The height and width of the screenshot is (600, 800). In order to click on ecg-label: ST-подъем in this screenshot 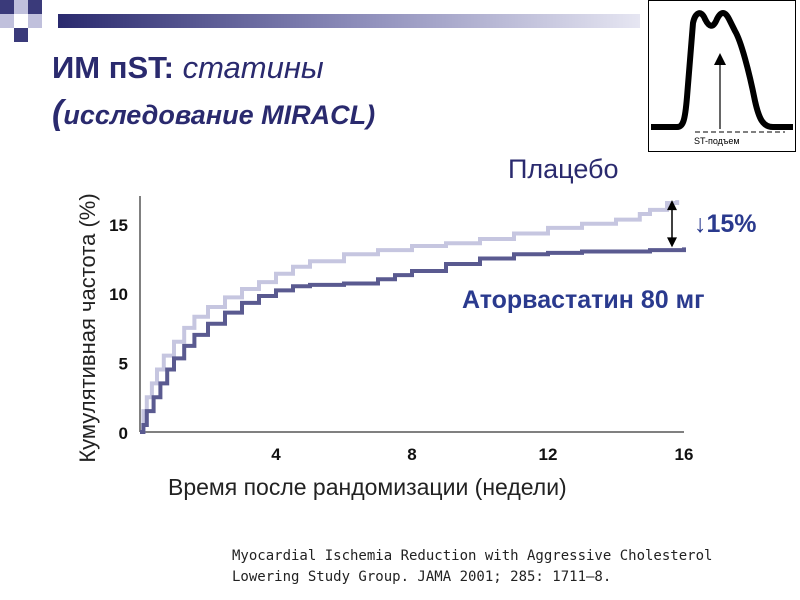, I will do `click(717, 141)`.